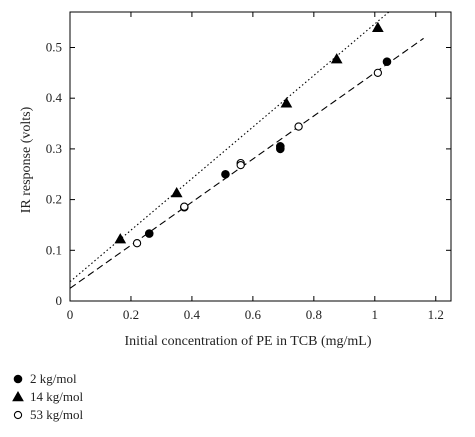 This screenshot has width=475, height=437. What do you see at coordinates (192, 314) in the screenshot?
I see `x-tick-label: 0.4` at bounding box center [192, 314].